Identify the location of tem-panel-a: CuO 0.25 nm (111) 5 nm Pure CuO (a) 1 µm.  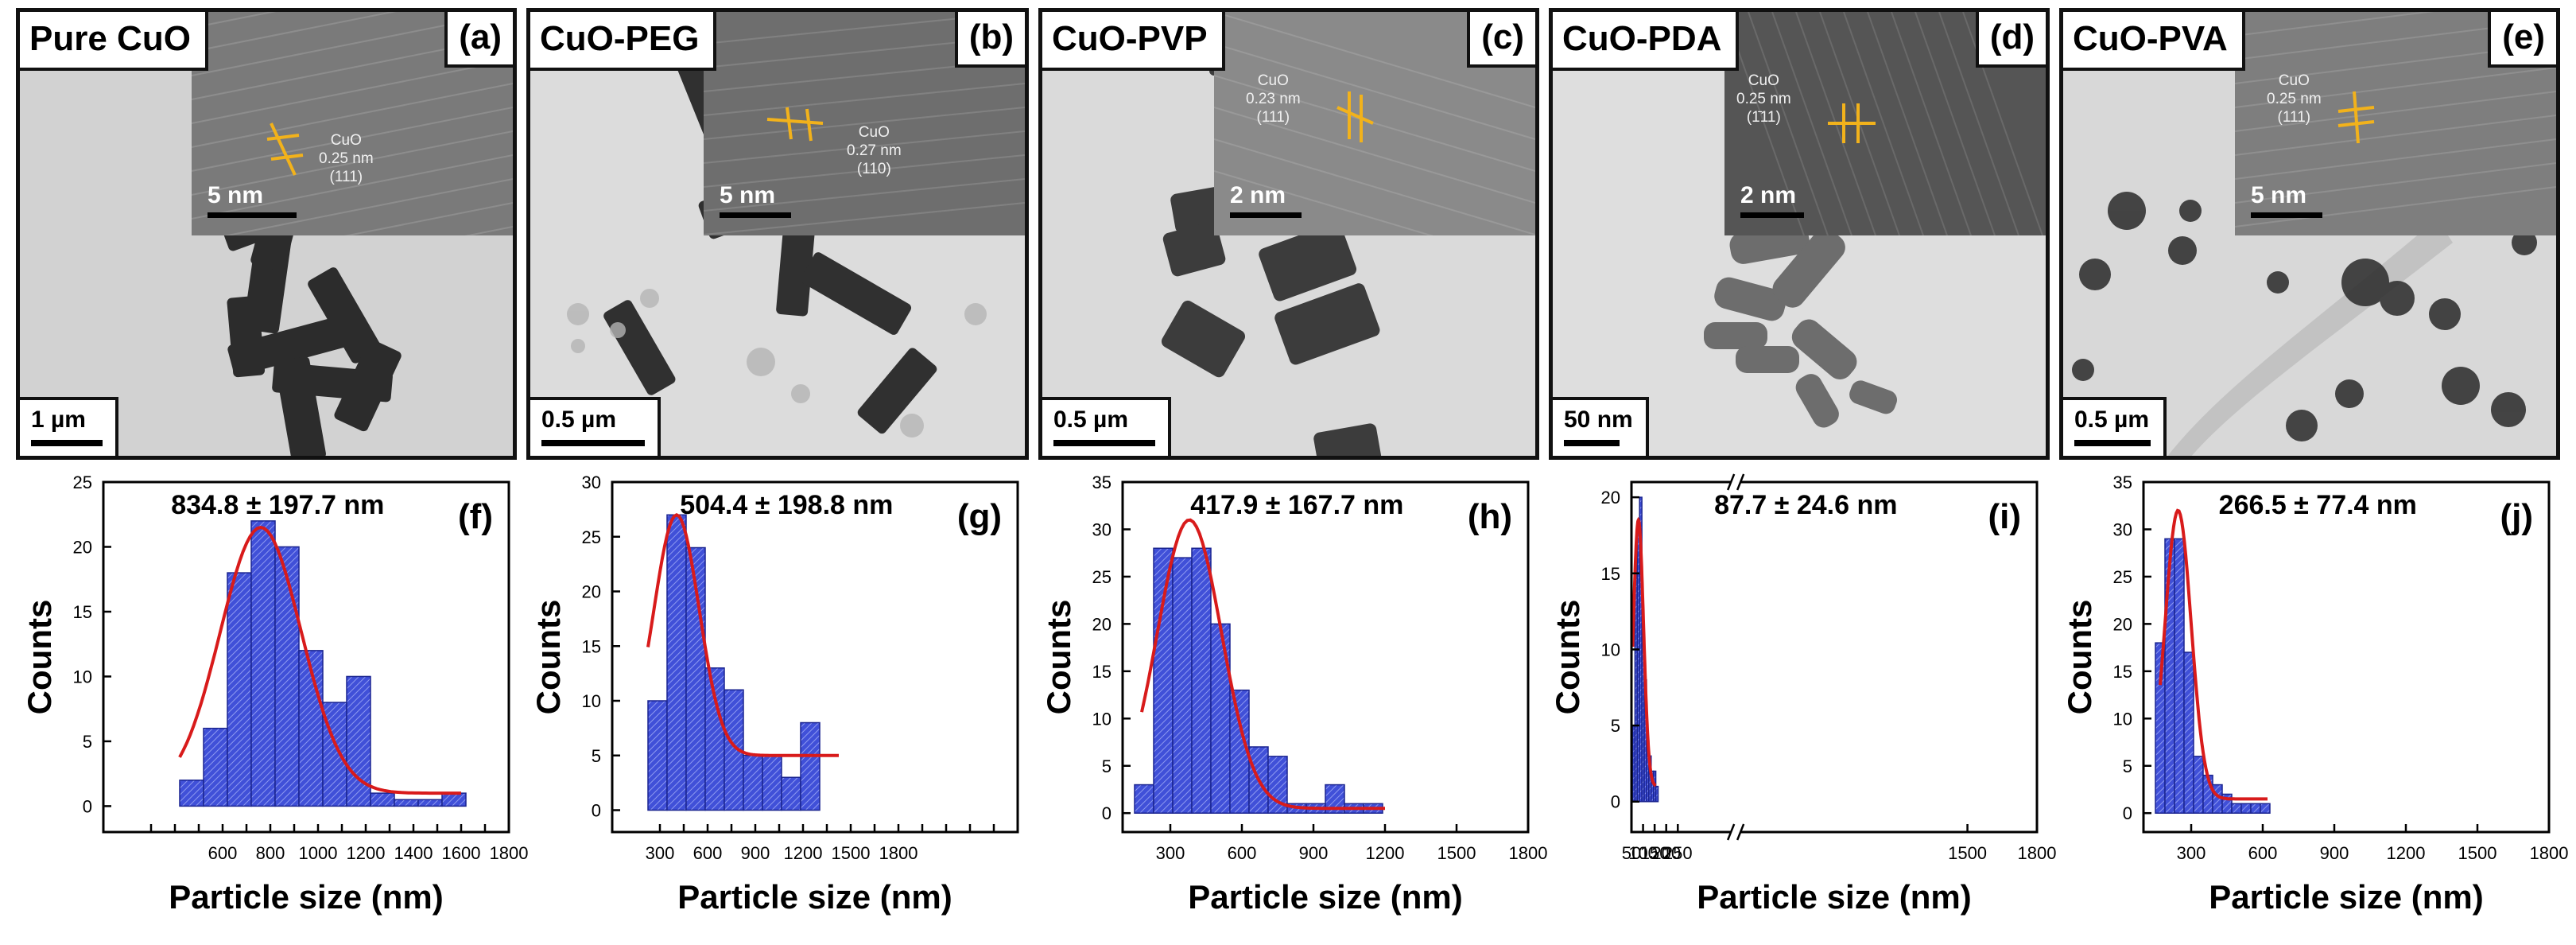
(266, 234).